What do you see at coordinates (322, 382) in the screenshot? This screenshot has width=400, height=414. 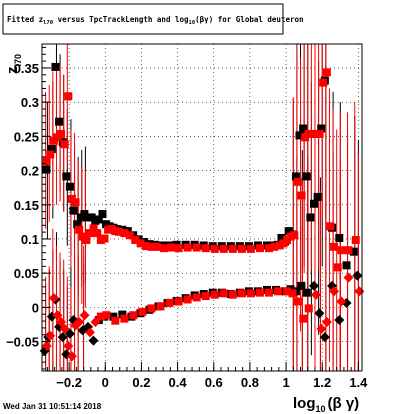 I see `x-tick-label: 1.2` at bounding box center [322, 382].